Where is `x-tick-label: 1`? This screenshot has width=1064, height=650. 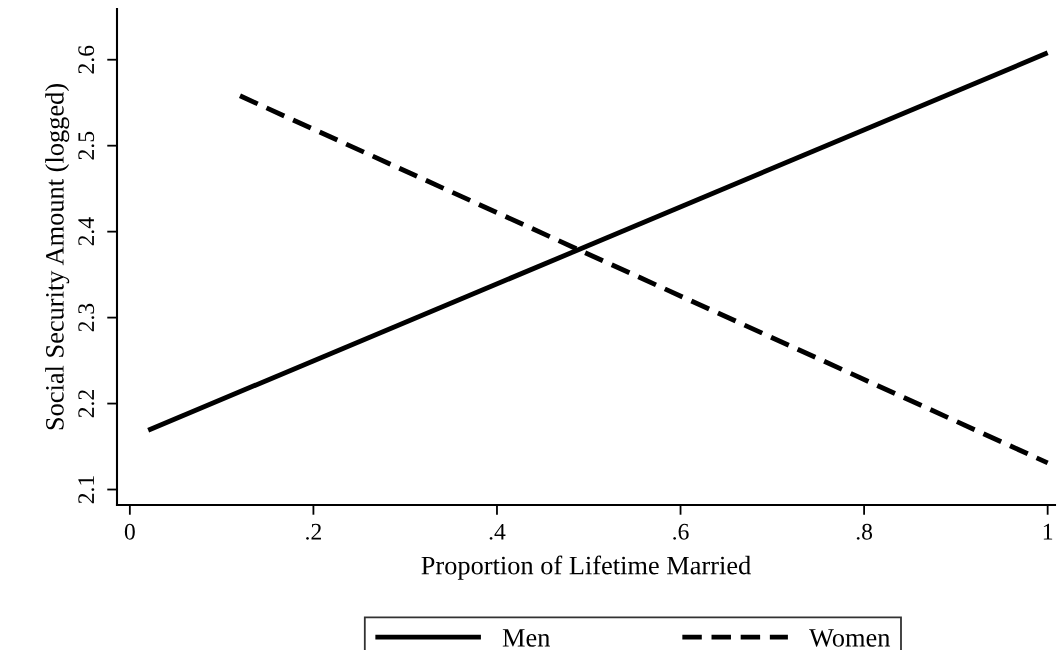
x-tick-label: 1 is located at coordinates (1048, 531).